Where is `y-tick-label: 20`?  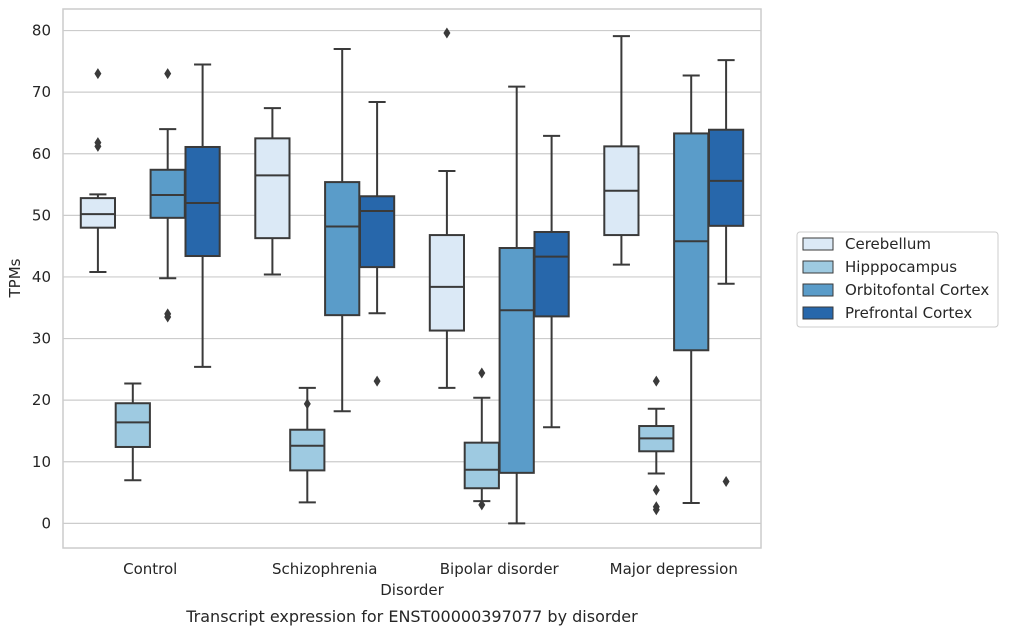 y-tick-label: 20 is located at coordinates (41, 400).